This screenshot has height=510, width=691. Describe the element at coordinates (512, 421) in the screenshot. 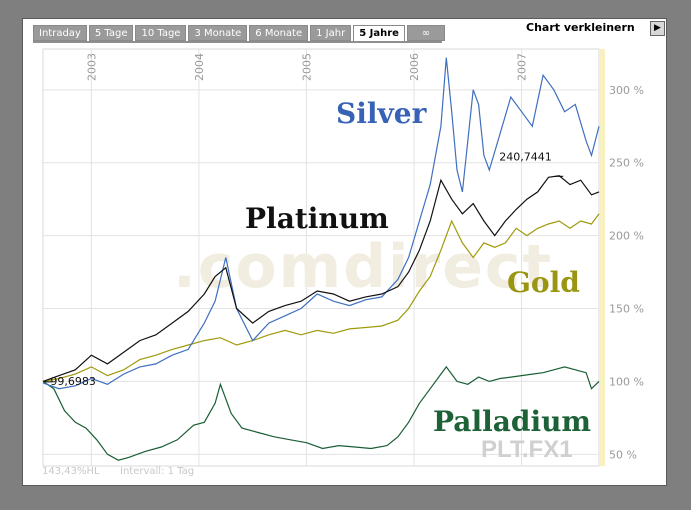

I see `series-label-palladium: Palladium` at that location.